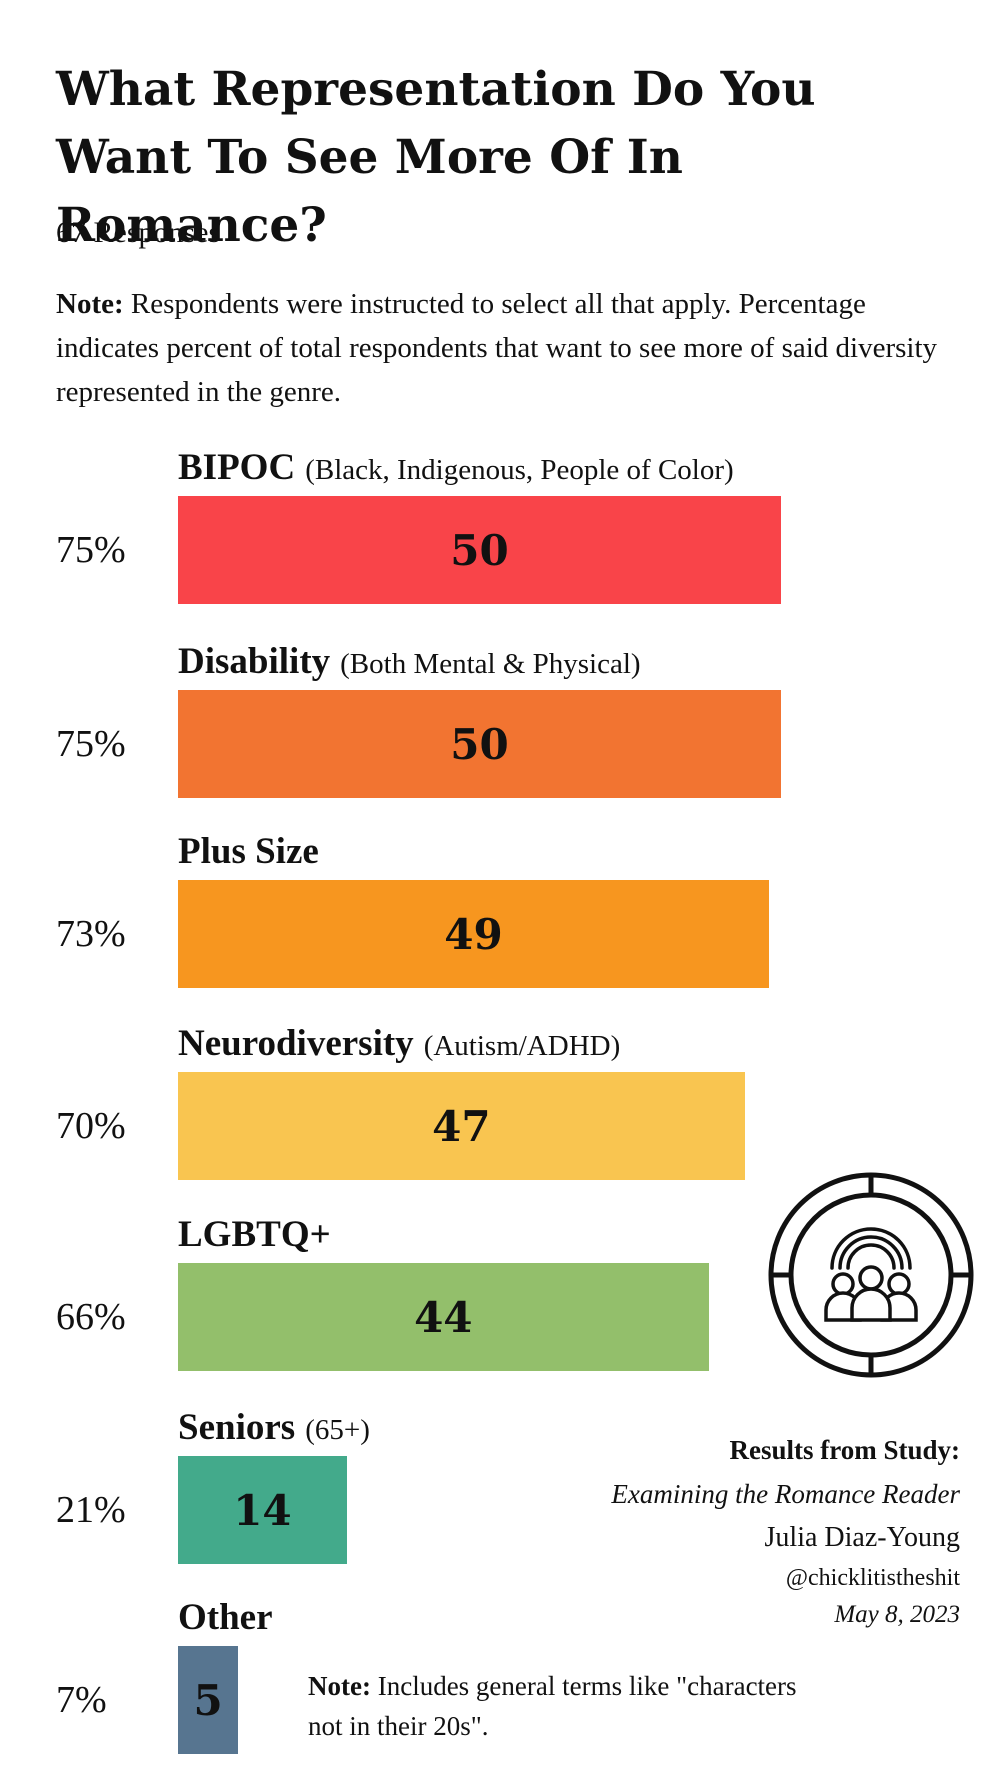 The image size is (1000, 1778). Describe the element at coordinates (862, 1537) in the screenshot. I see `author-name: Julia Diaz-Young` at that location.